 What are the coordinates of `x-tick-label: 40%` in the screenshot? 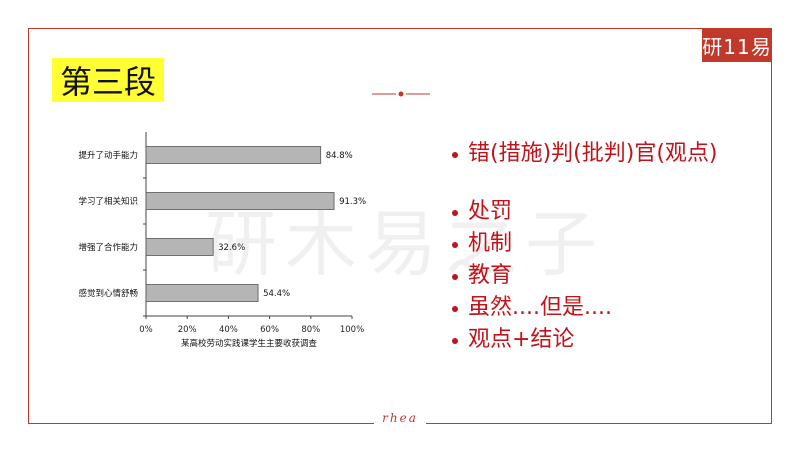 It's located at (228, 330).